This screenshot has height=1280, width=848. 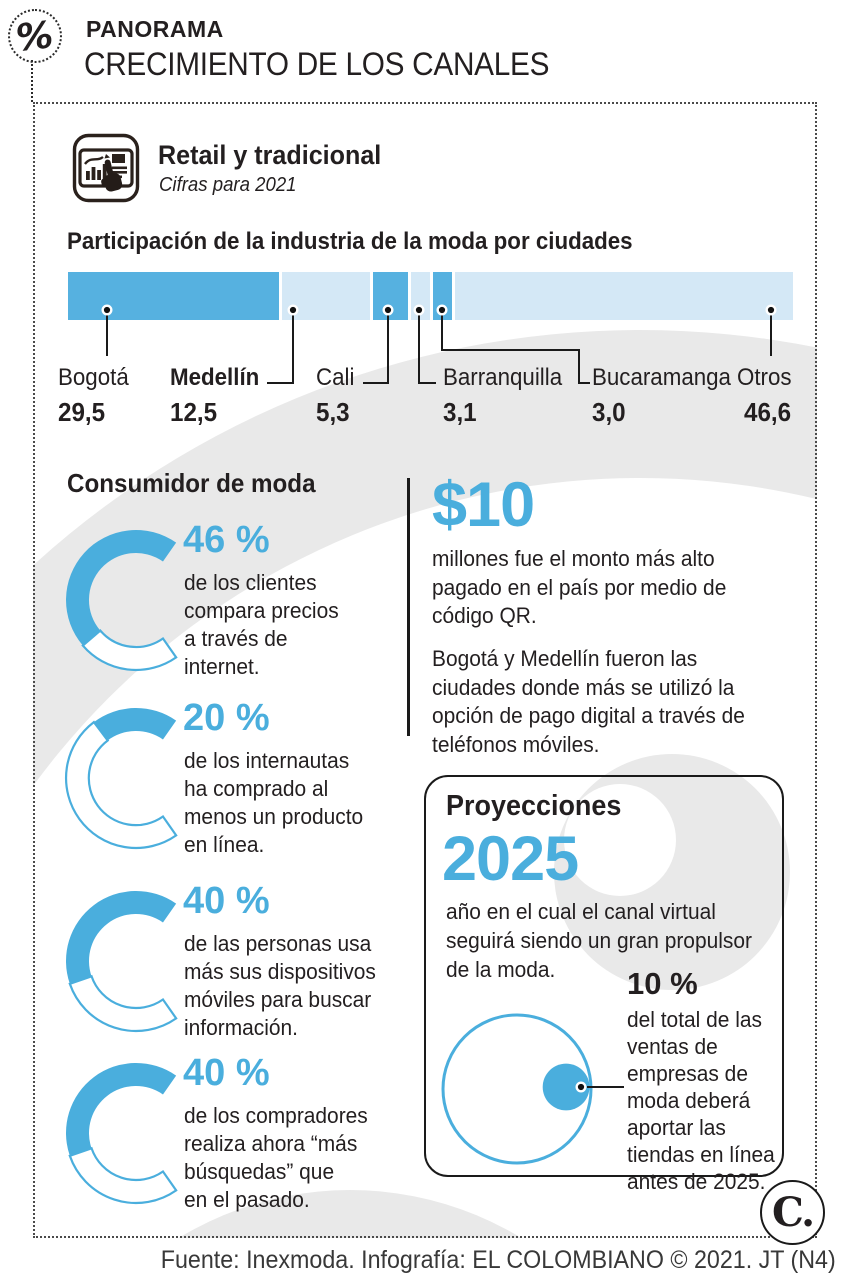 What do you see at coordinates (112, 175) in the screenshot?
I see `pointing-hand-icon` at bounding box center [112, 175].